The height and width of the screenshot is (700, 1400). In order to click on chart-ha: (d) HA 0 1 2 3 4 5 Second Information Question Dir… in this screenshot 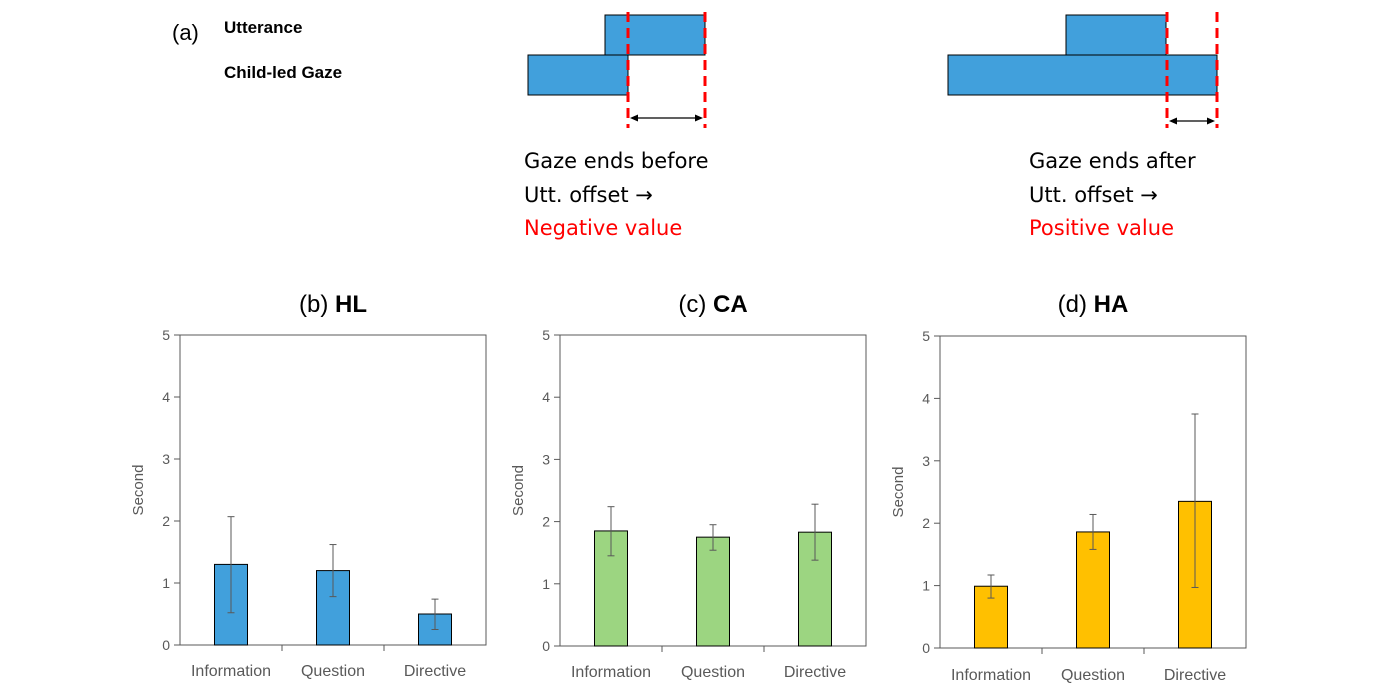, I will do `click(1068, 487)`.